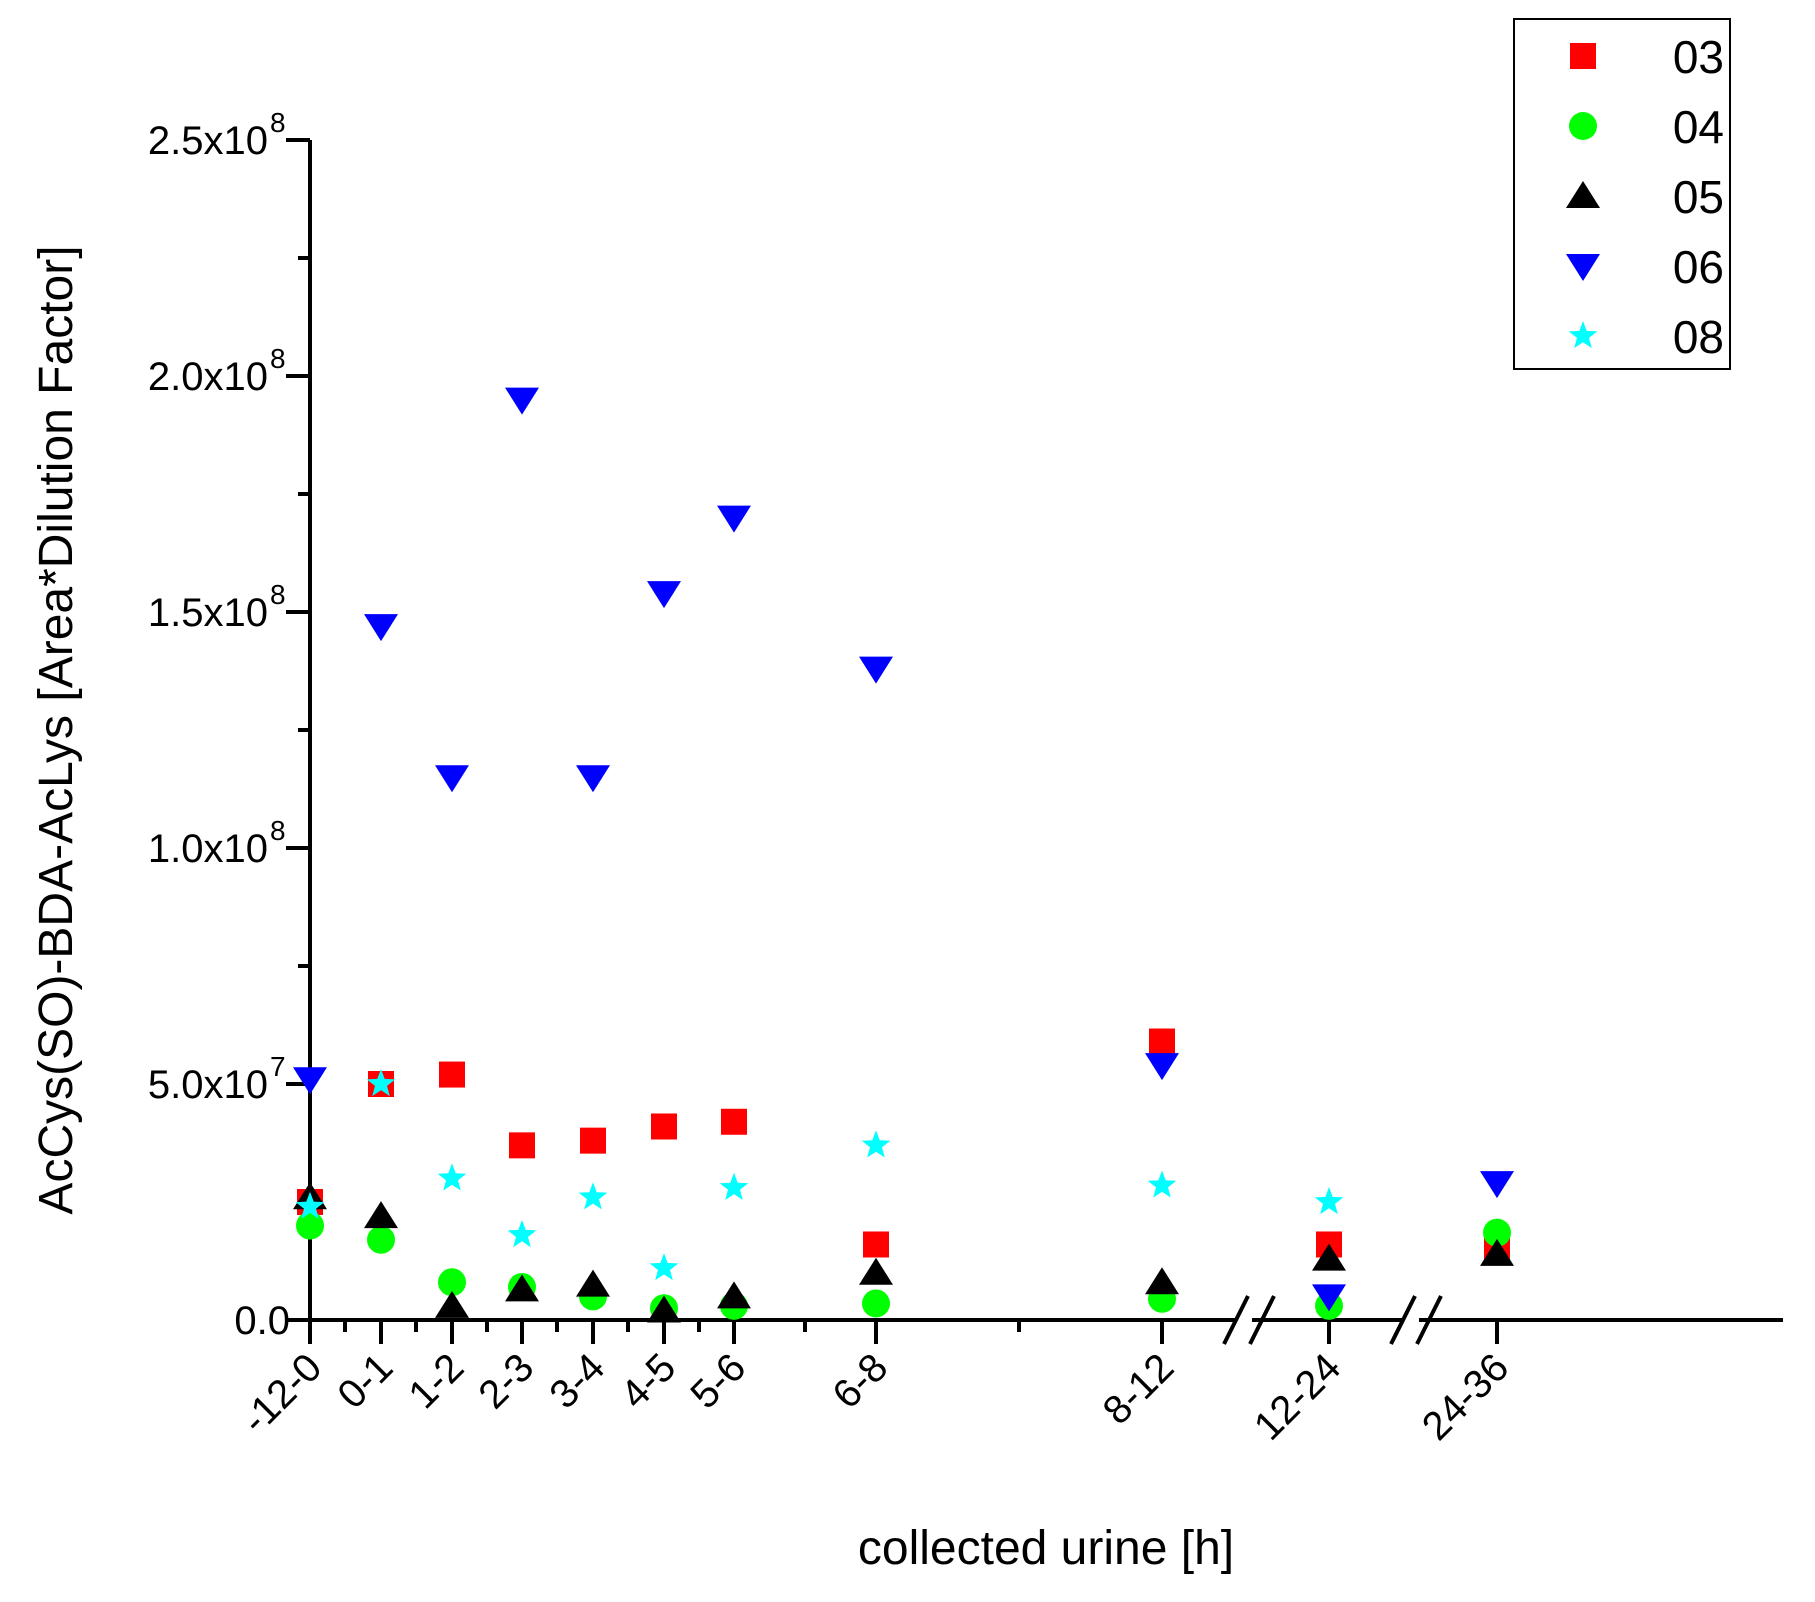  I want to click on legend-circle-icon, so click(1583, 126).